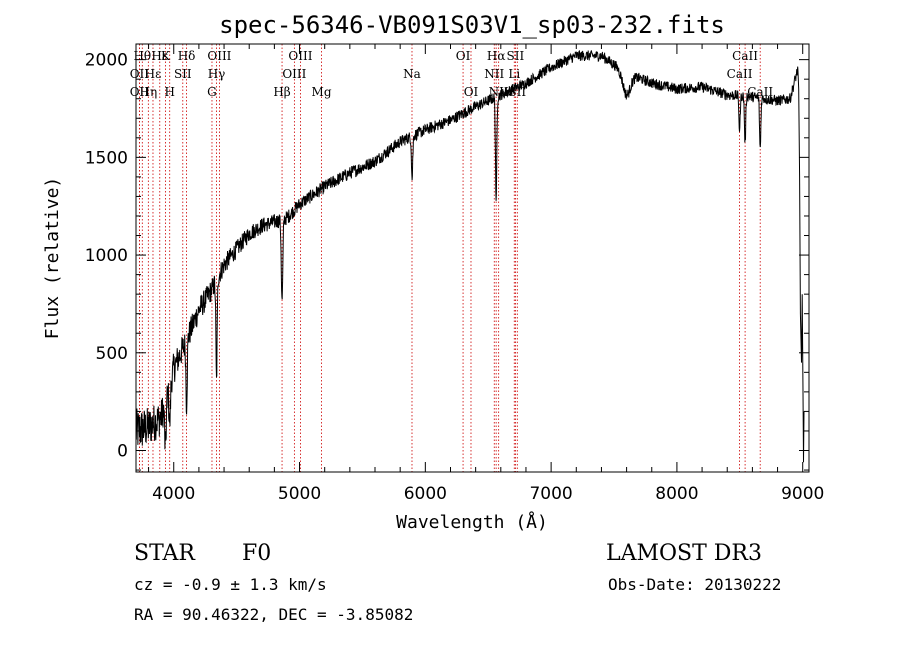  I want to click on survey-name: LAMOST DR3, so click(684, 553).